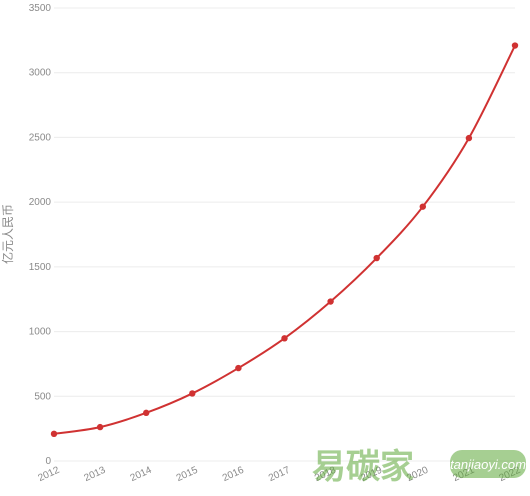 This screenshot has width=530, height=496. I want to click on y-tick-label: 3000, so click(40, 73).